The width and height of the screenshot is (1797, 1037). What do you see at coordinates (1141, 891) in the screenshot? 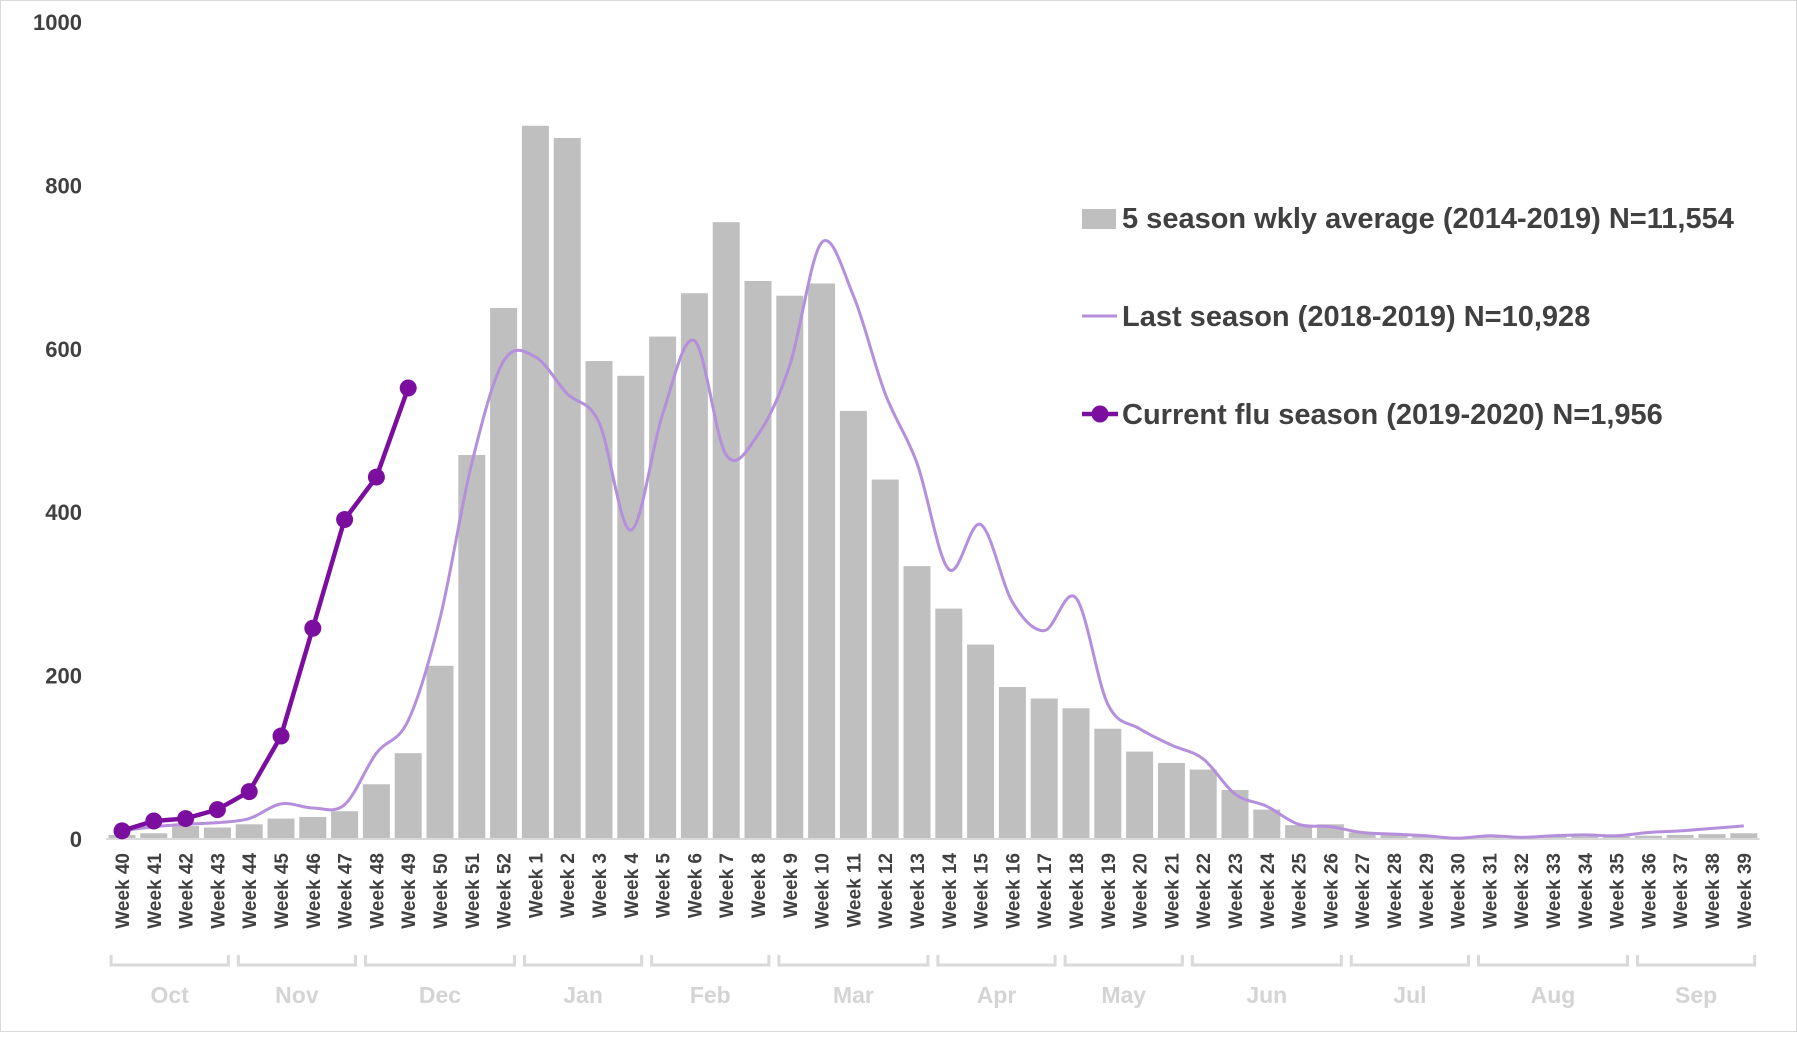
I see `x-tick-label: Week 20` at bounding box center [1141, 891].